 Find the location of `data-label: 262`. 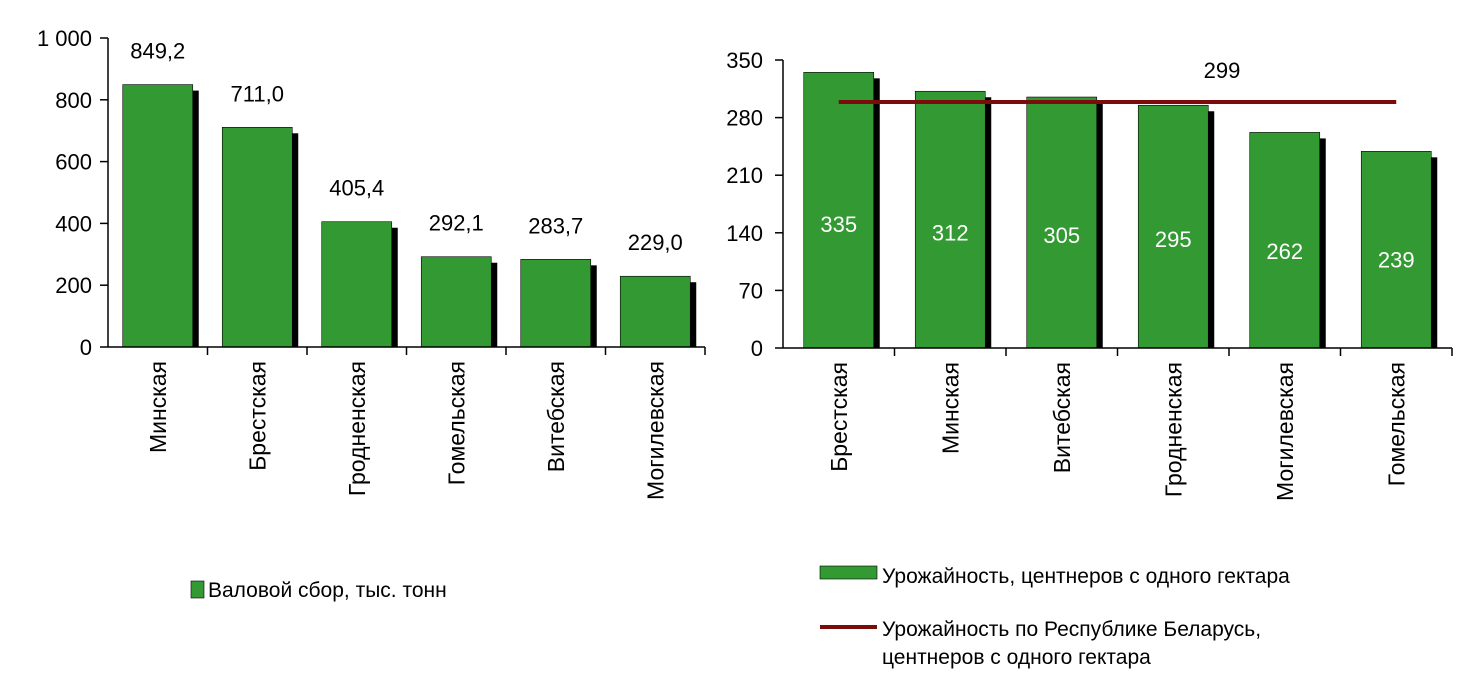

data-label: 262 is located at coordinates (1284, 251).